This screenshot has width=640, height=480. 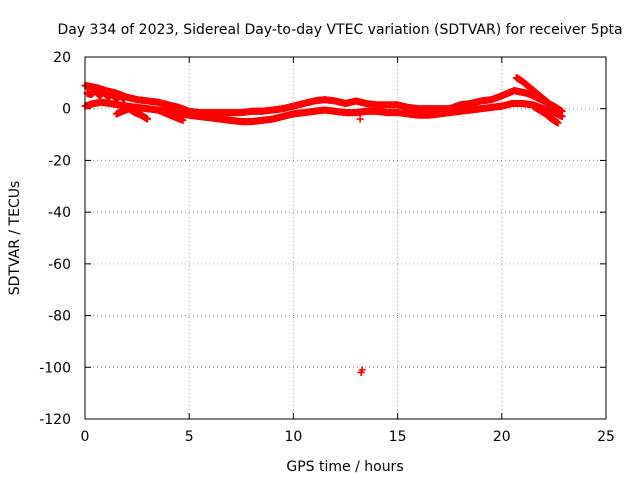 I want to click on y-axis-label: SDTVAR / TECUs, so click(x=15, y=238).